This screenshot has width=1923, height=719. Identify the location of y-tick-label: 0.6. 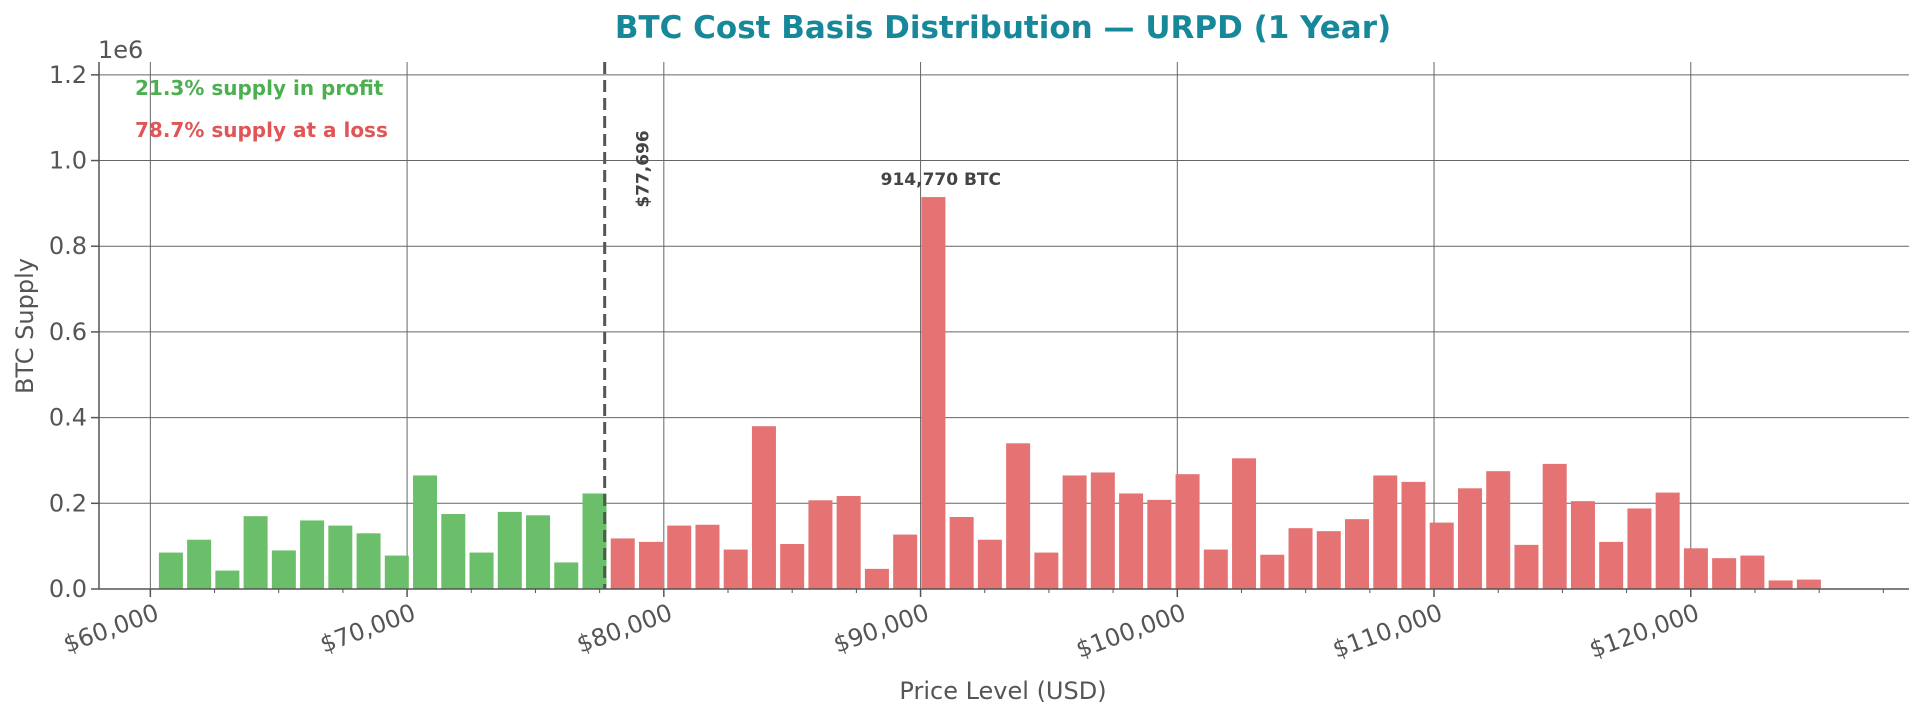
(68, 332).